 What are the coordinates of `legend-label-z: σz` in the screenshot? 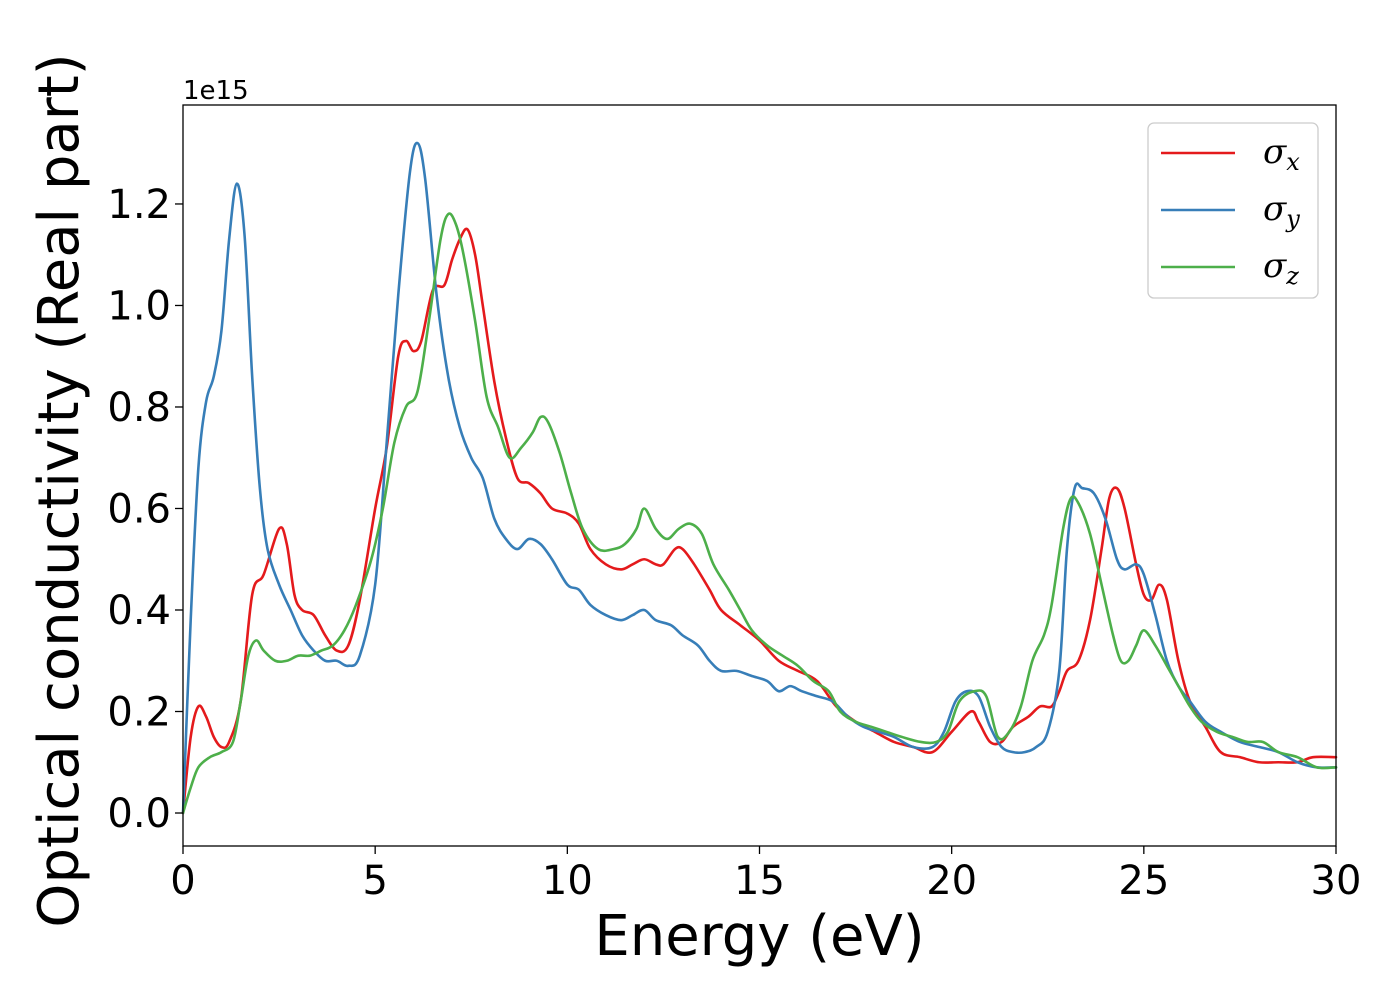 It's located at (1281, 268).